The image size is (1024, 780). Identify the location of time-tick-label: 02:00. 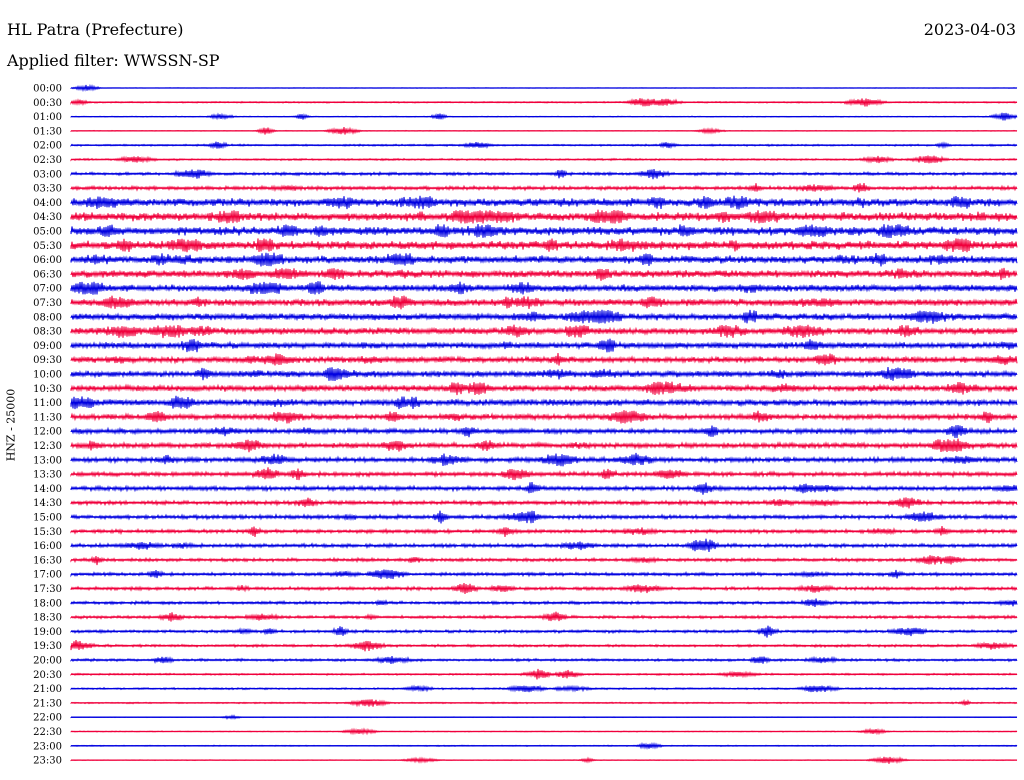
(47, 146).